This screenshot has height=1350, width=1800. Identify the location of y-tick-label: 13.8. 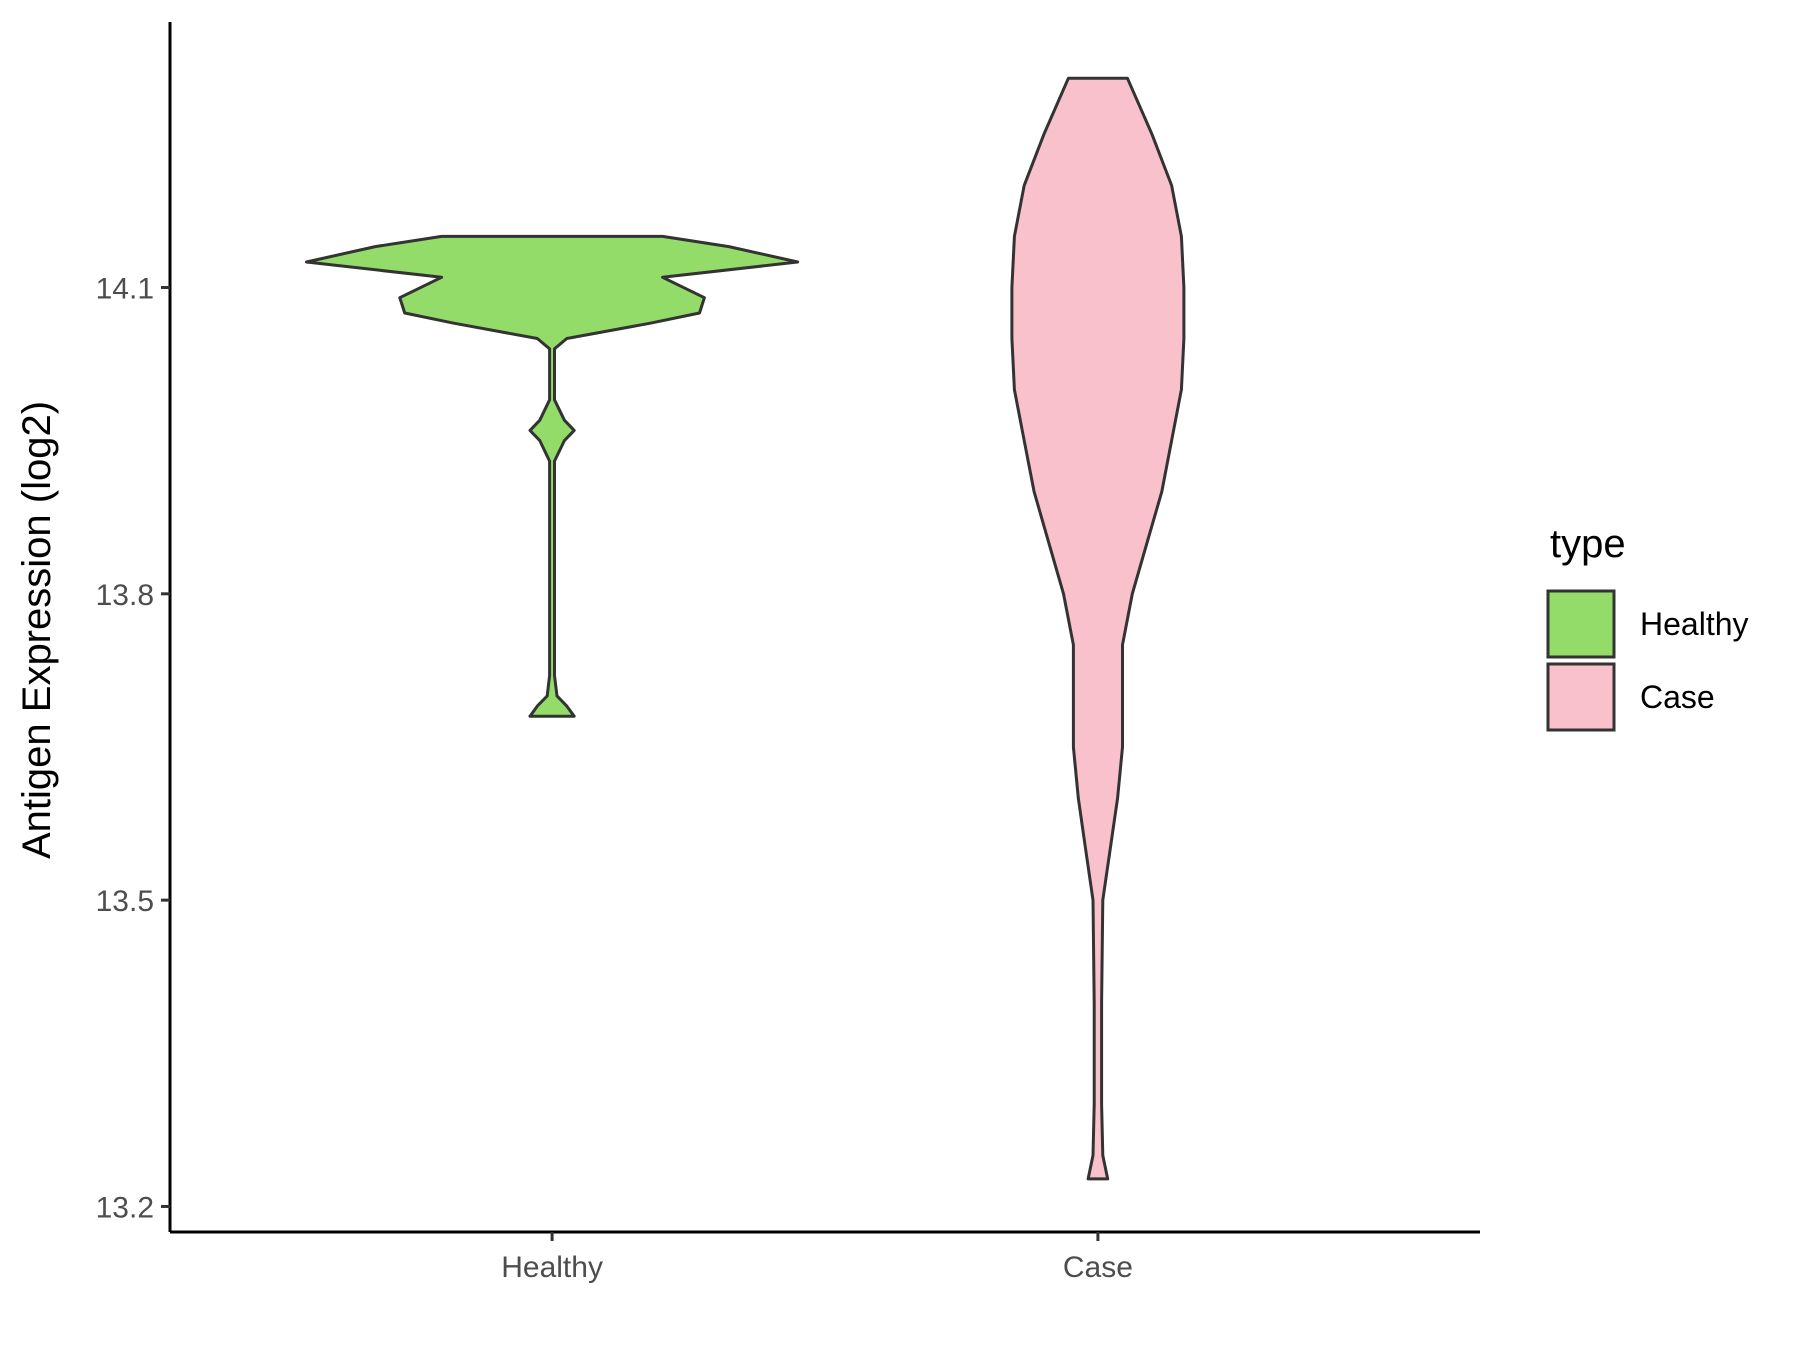
(125, 595).